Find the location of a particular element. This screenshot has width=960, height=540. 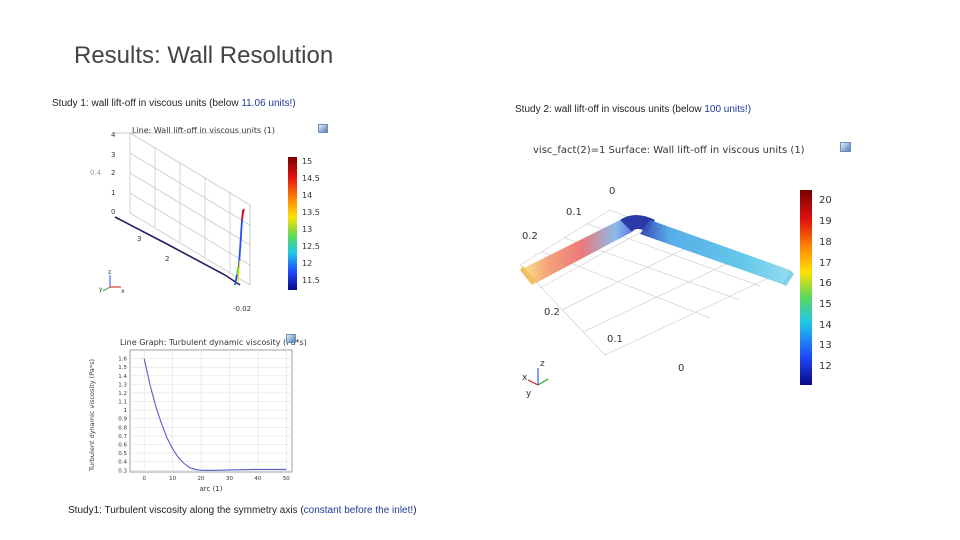

study2-colorbar: 20 19 18 17 16 15 14 13 12 is located at coordinates (816, 287).